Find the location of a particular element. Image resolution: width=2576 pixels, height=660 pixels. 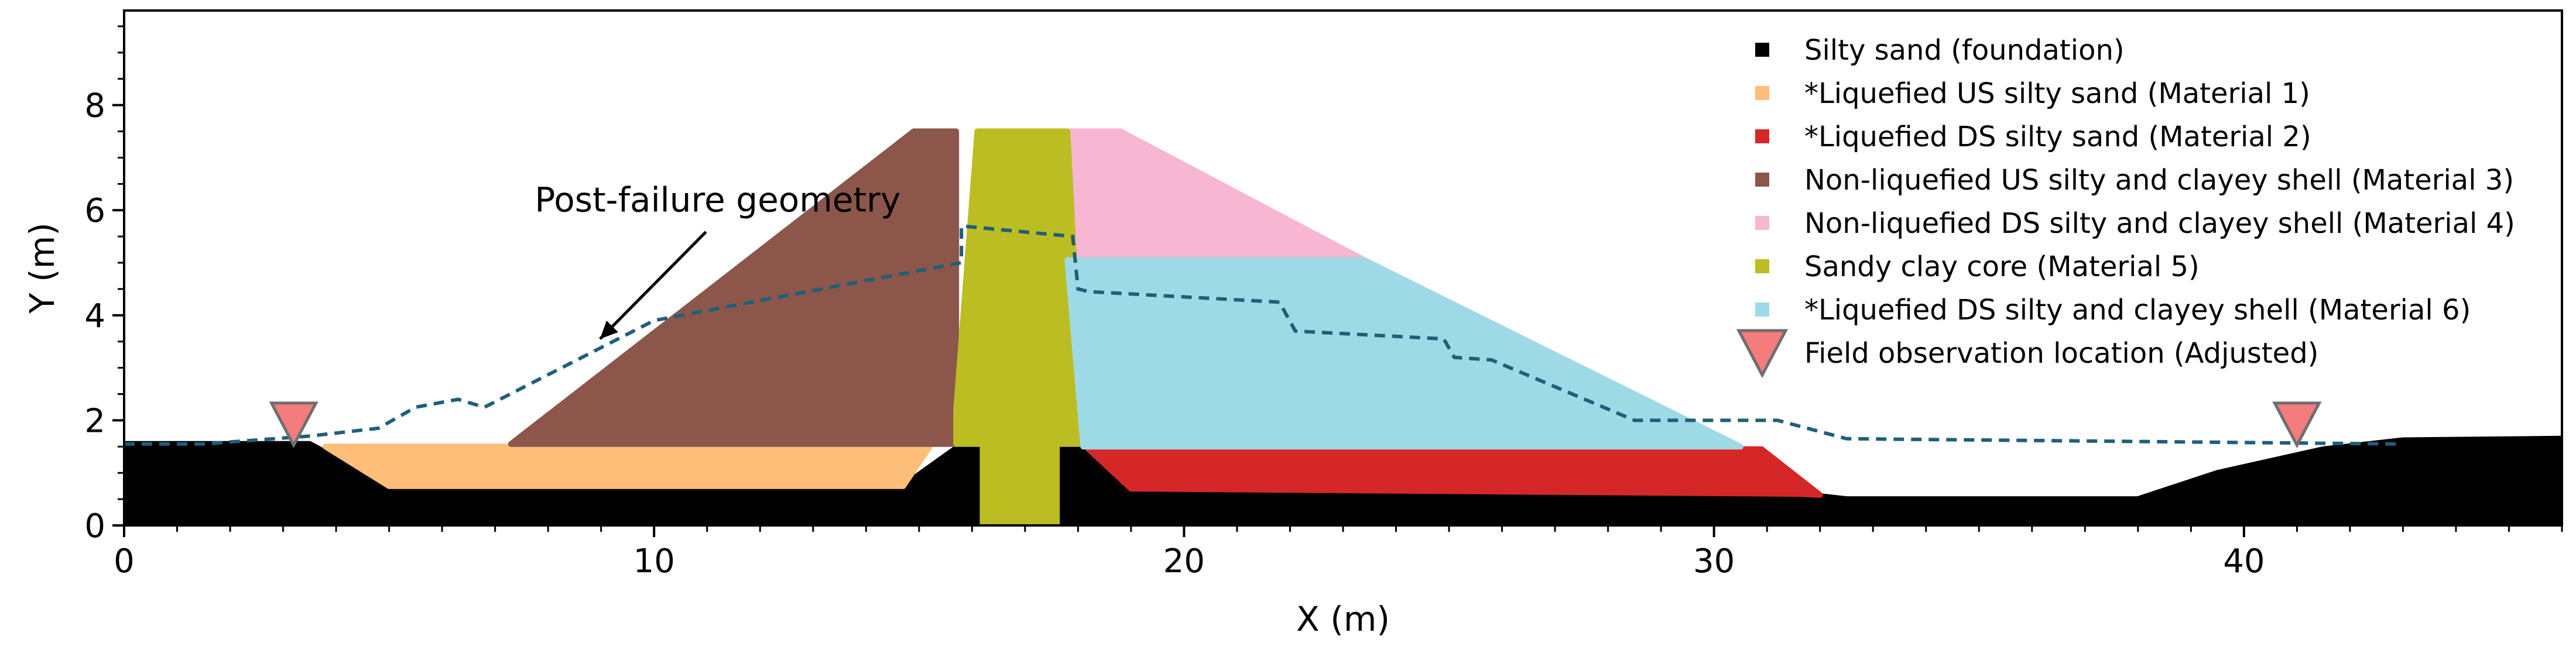

legend-label: Sandy clay core (Material 5) is located at coordinates (2002, 266).